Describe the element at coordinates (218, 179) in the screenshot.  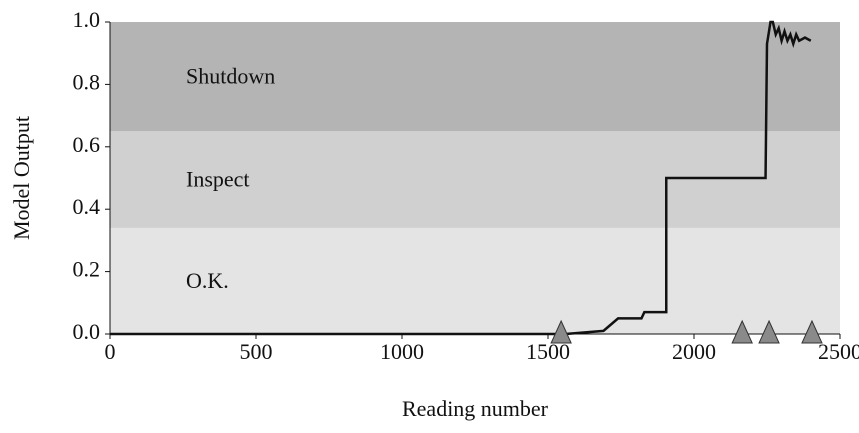
I see `band-label: Inspect` at that location.